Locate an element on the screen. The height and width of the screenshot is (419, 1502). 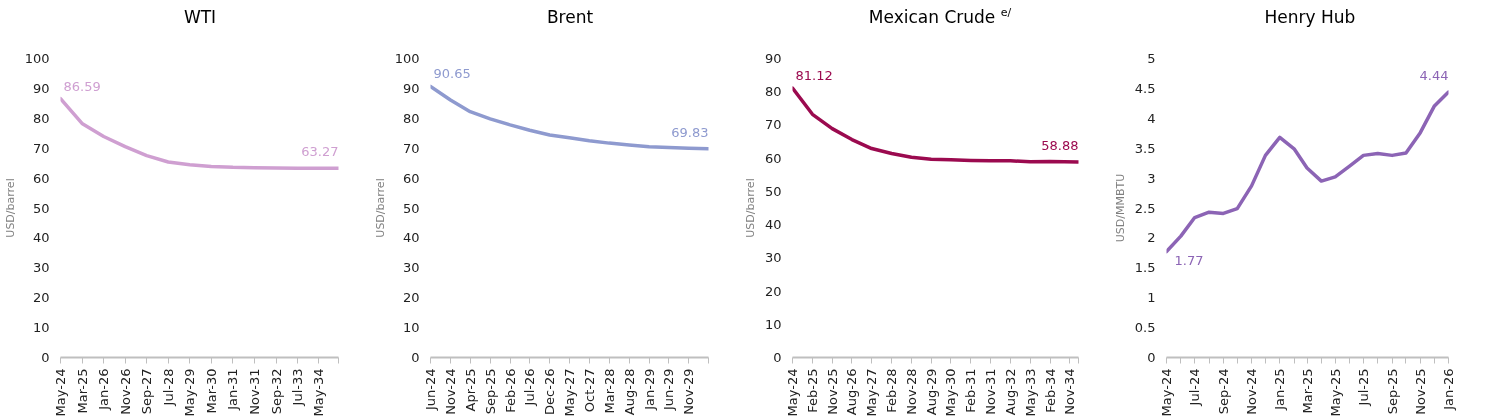
x-tick-label: Feb-26 is located at coordinates (510, 390).